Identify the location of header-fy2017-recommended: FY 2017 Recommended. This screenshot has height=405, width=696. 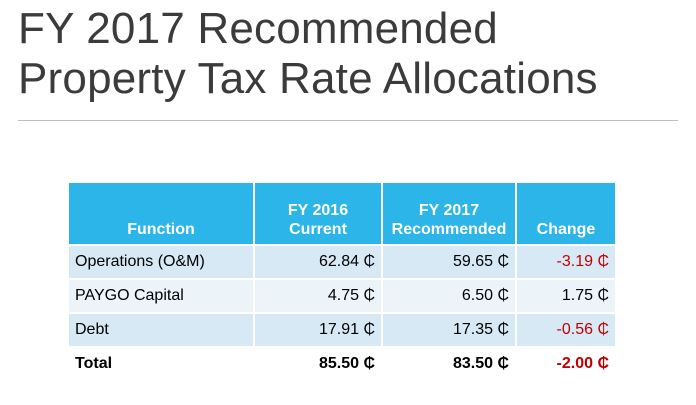
(449, 214).